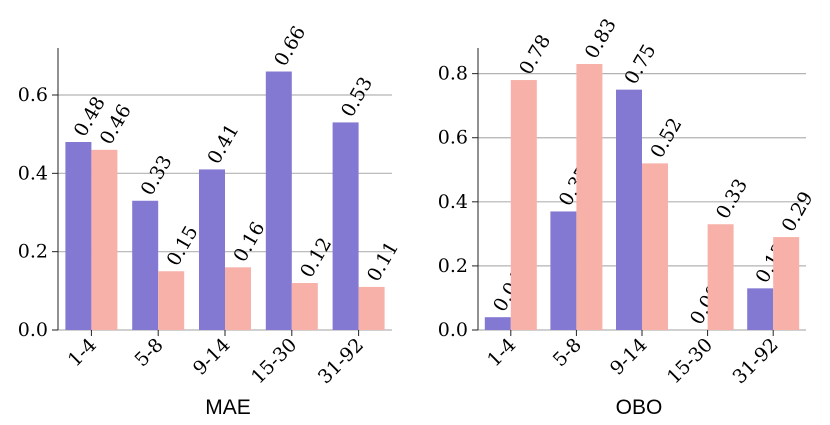 This screenshot has height=425, width=830. Describe the element at coordinates (453, 138) in the screenshot. I see `obo-ytick-label: 0.6` at that location.